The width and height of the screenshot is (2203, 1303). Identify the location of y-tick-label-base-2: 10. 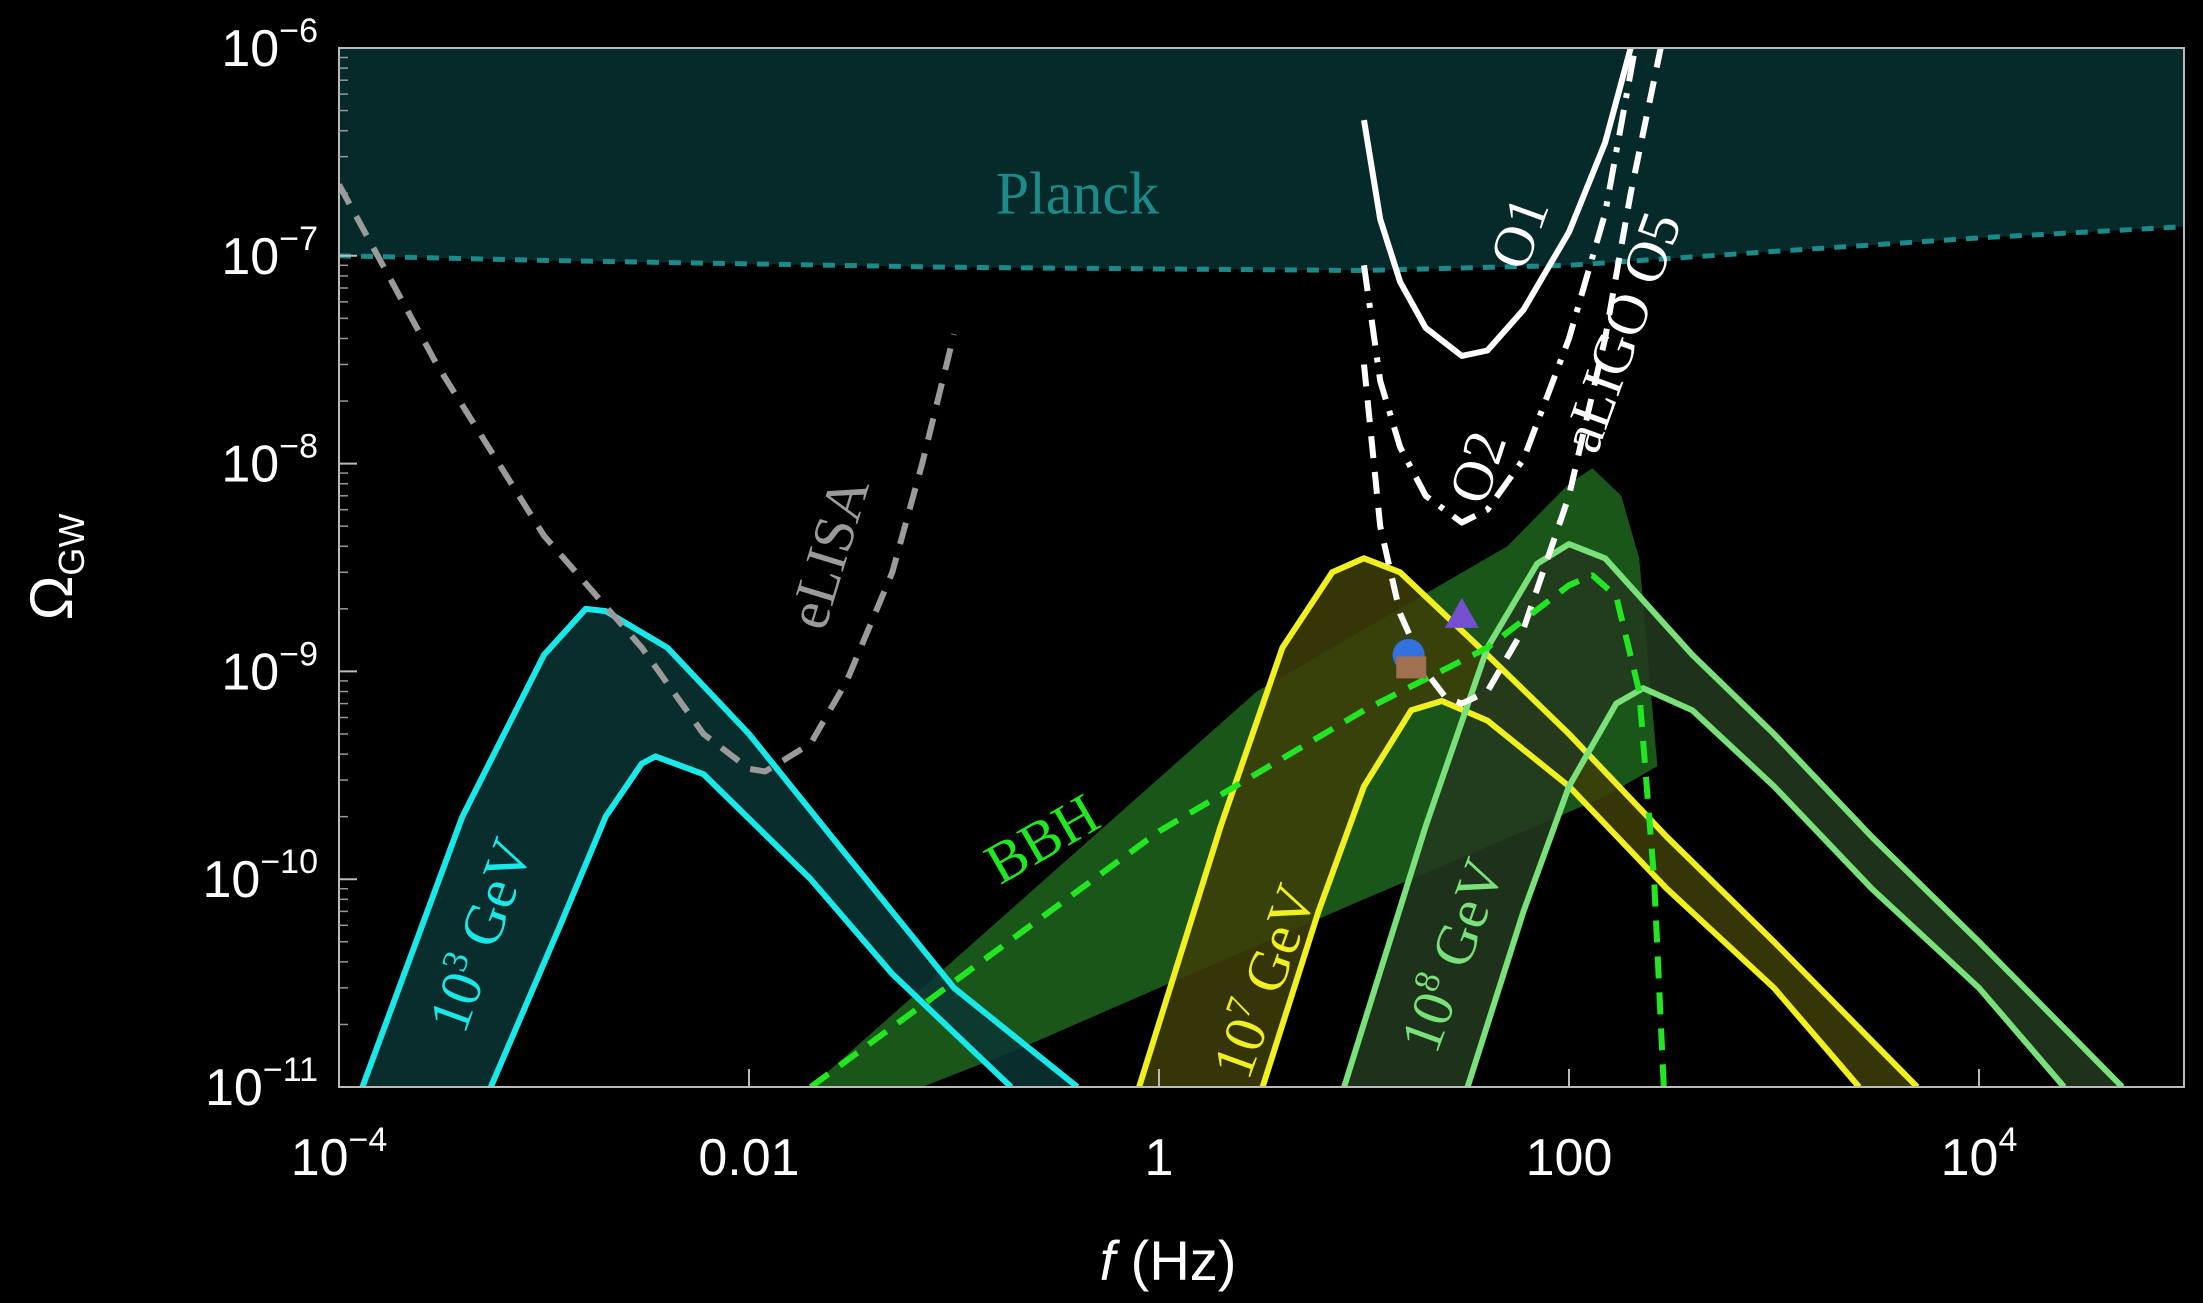
(250, 672).